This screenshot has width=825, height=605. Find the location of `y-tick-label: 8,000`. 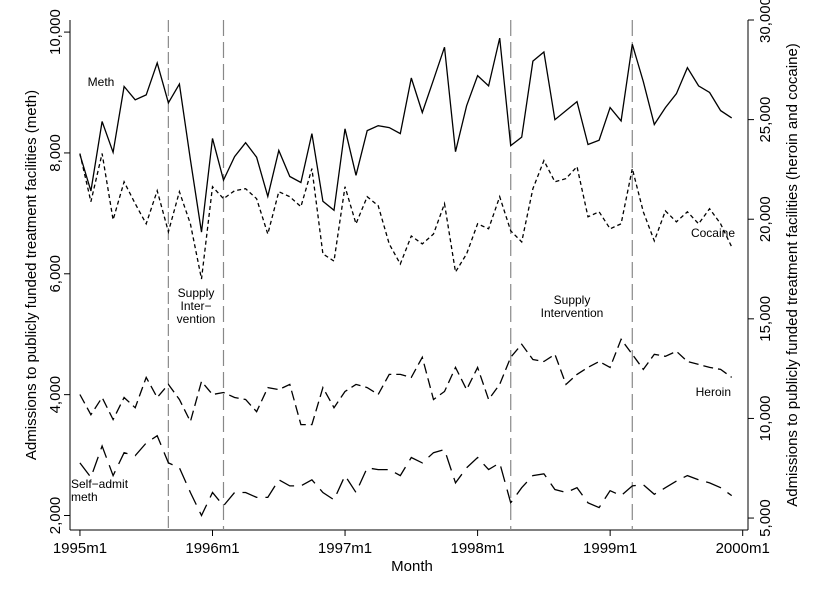

y-tick-label: 8,000 is located at coordinates (55, 153).